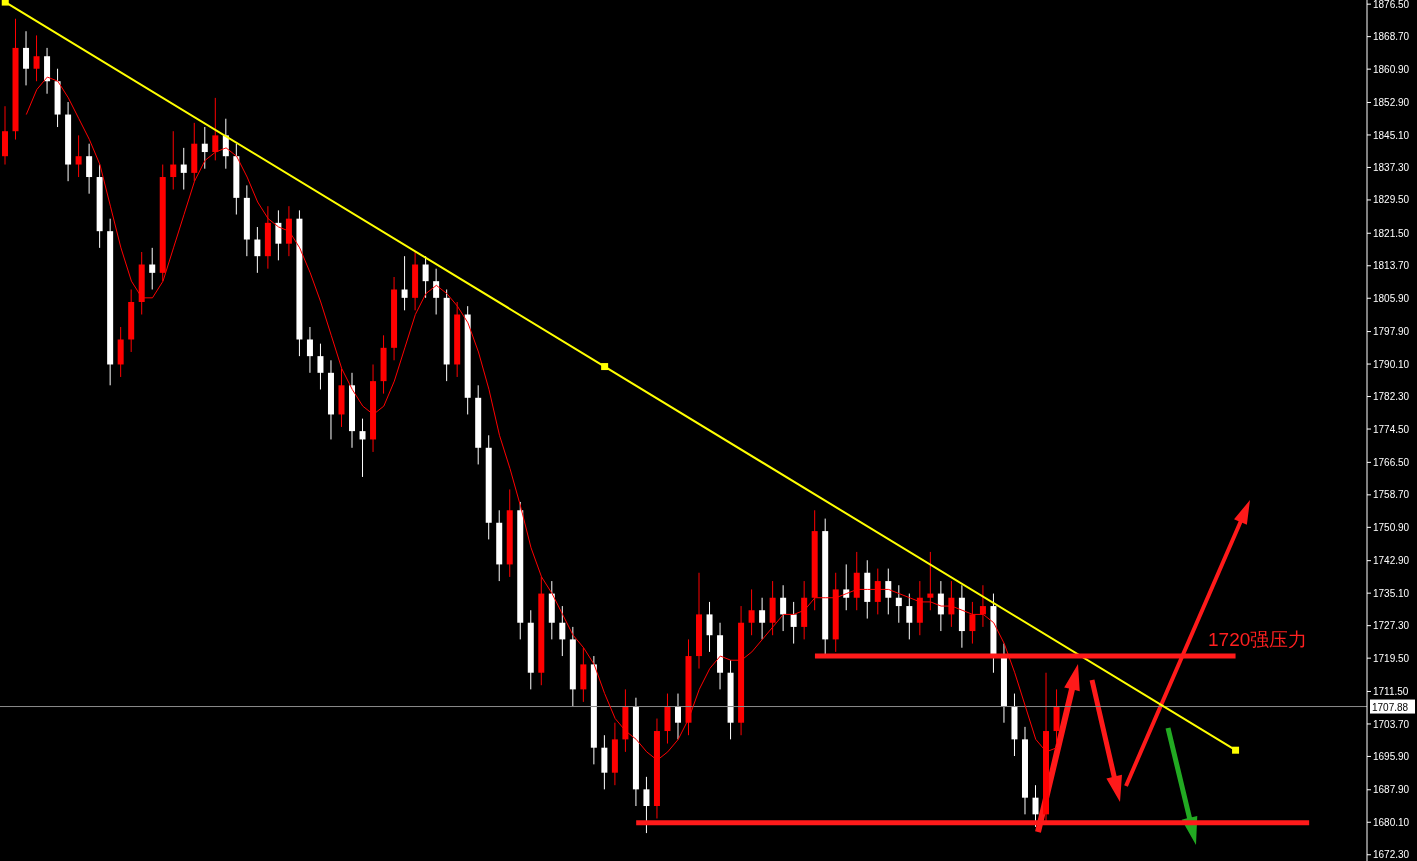  Describe the element at coordinates (1391, 495) in the screenshot. I see `y-tick-label: 1758.70` at that location.